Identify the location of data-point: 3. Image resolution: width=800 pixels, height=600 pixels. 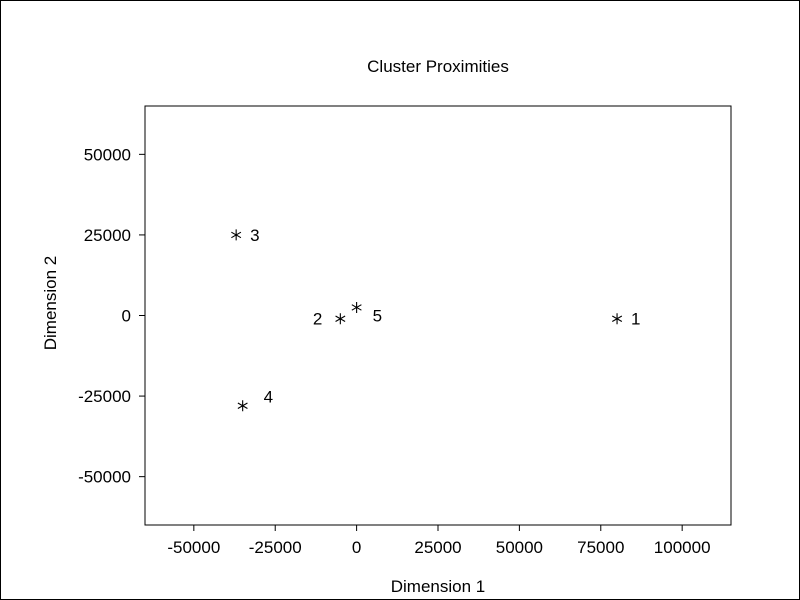
(245, 235).